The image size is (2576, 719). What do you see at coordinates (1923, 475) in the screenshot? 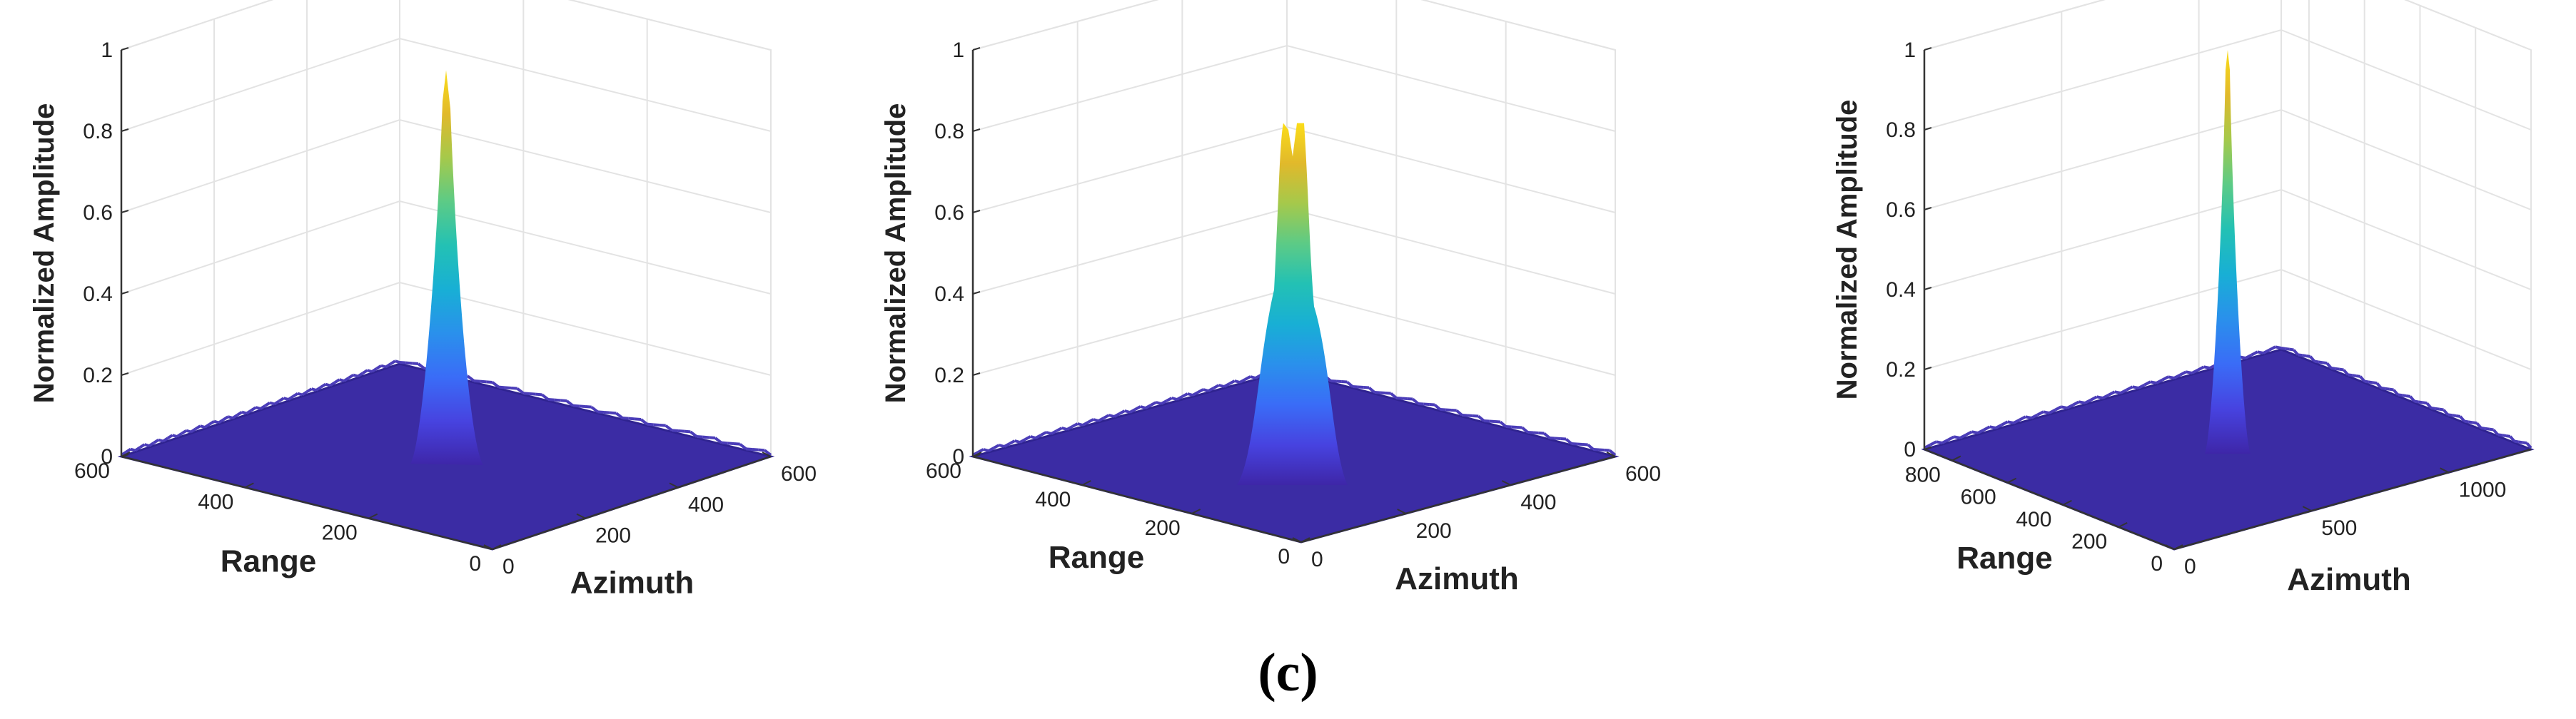
I see `range-tick-label: 800` at bounding box center [1923, 475].